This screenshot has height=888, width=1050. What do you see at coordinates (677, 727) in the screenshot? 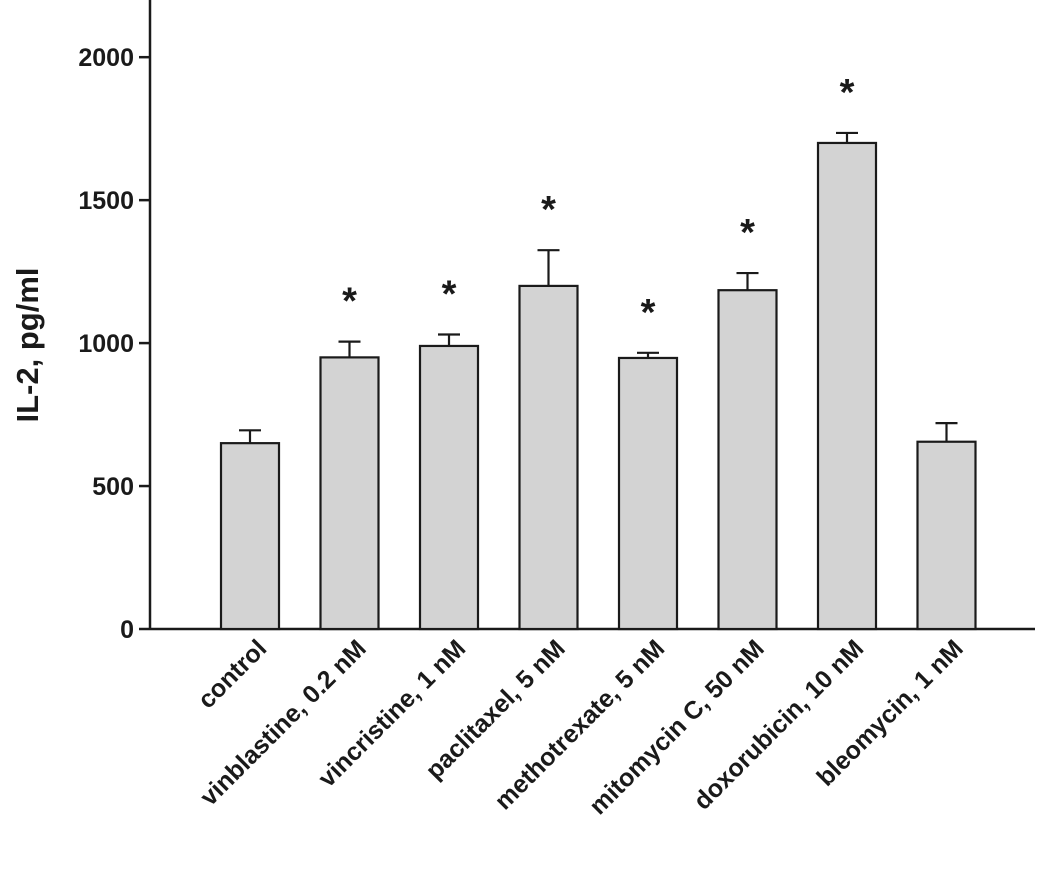
I see `x-category-label: mitomycin C, 50 nM` at bounding box center [677, 727].